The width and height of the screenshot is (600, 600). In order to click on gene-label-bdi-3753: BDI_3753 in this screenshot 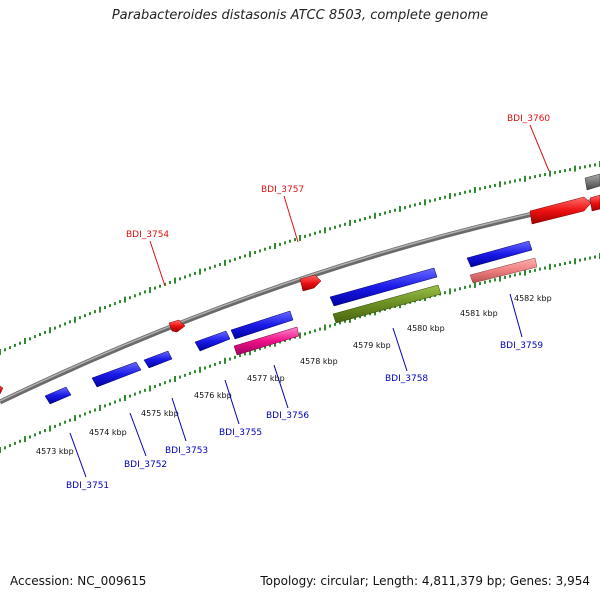, I will do `click(186, 451)`.